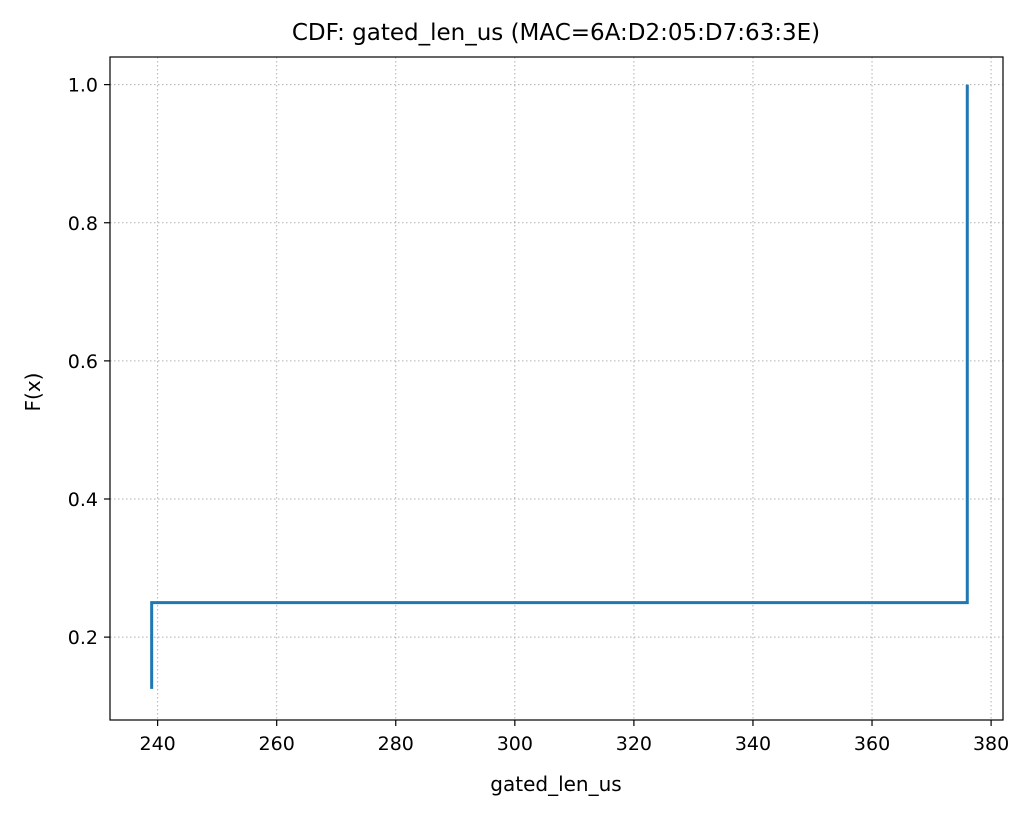  Describe the element at coordinates (574, 737) in the screenshot. I see `x-axis-ticks: 240 260 280 300 320 340 360 380` at that location.